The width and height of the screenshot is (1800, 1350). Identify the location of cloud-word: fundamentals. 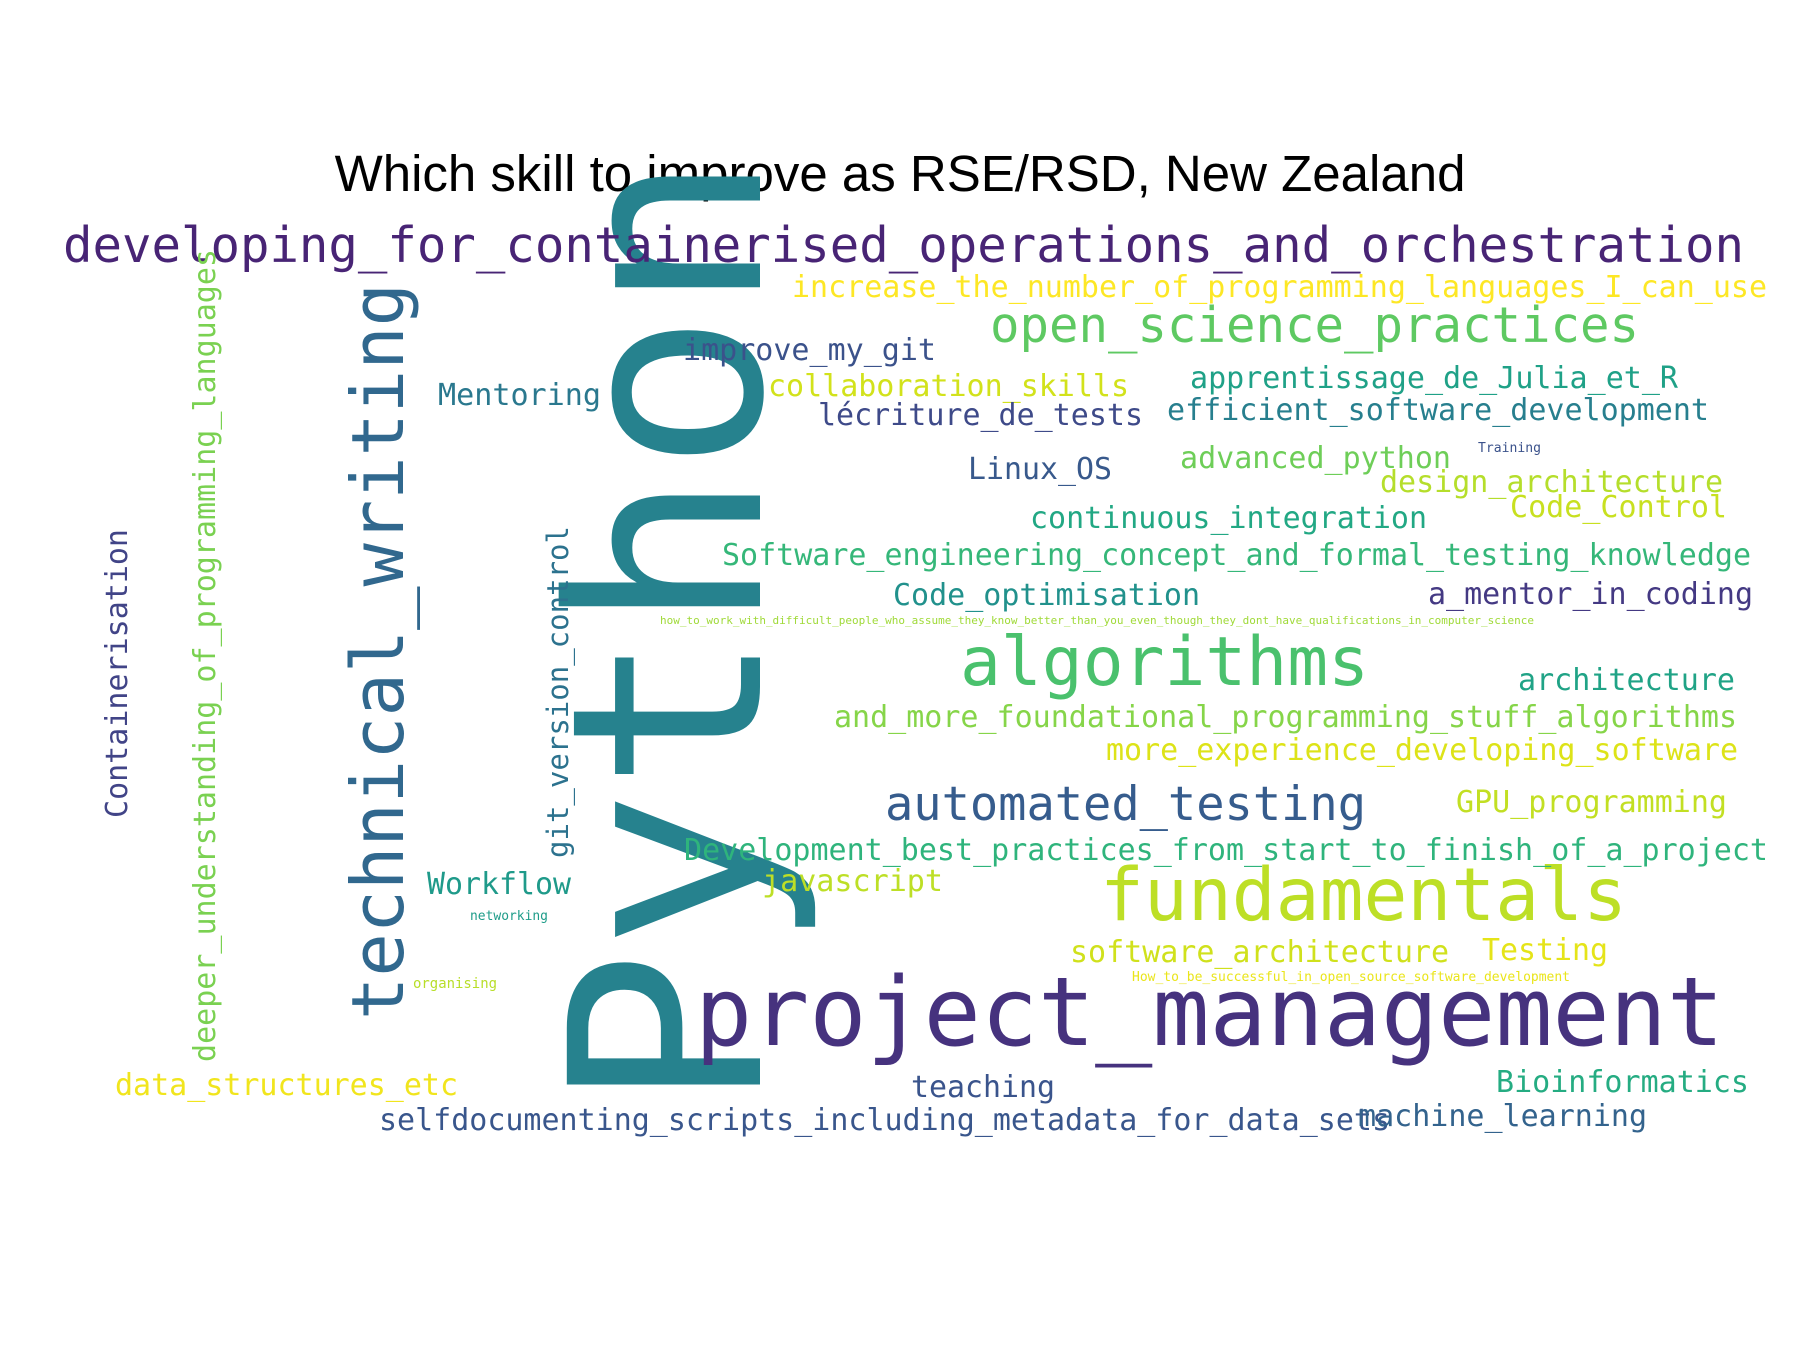
(1363, 895).